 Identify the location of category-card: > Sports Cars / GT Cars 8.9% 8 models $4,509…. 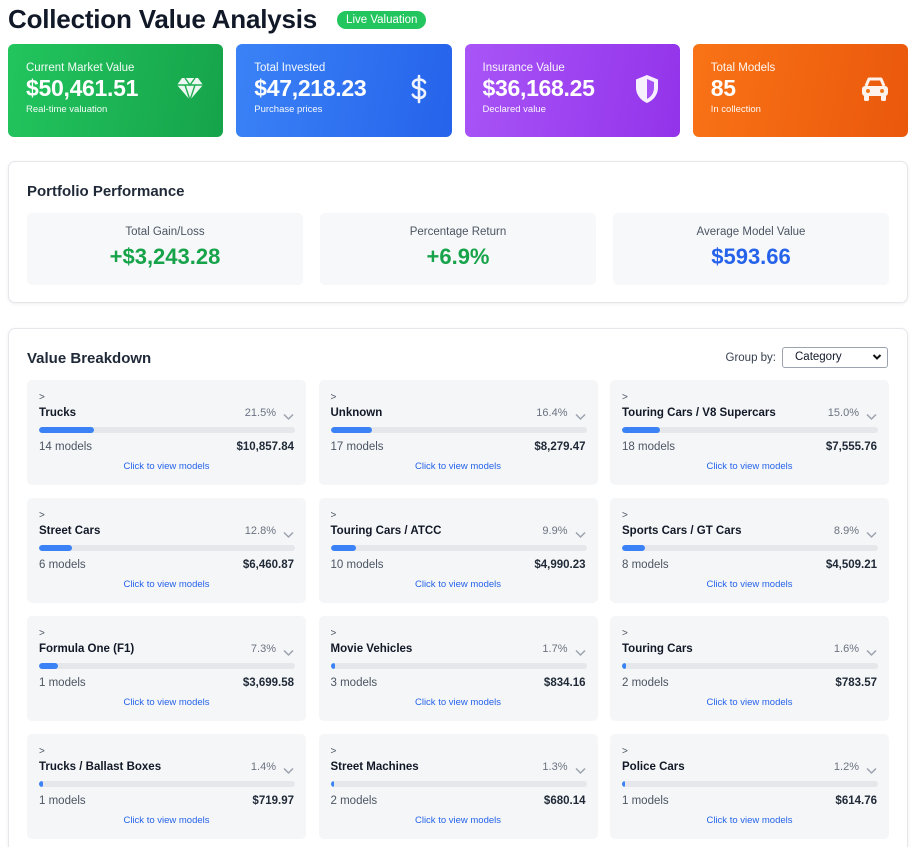
(749, 550).